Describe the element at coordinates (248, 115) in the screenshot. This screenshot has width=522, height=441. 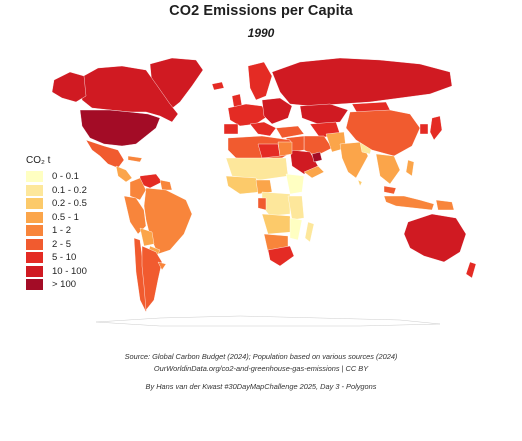
I see `country-western-europe` at that location.